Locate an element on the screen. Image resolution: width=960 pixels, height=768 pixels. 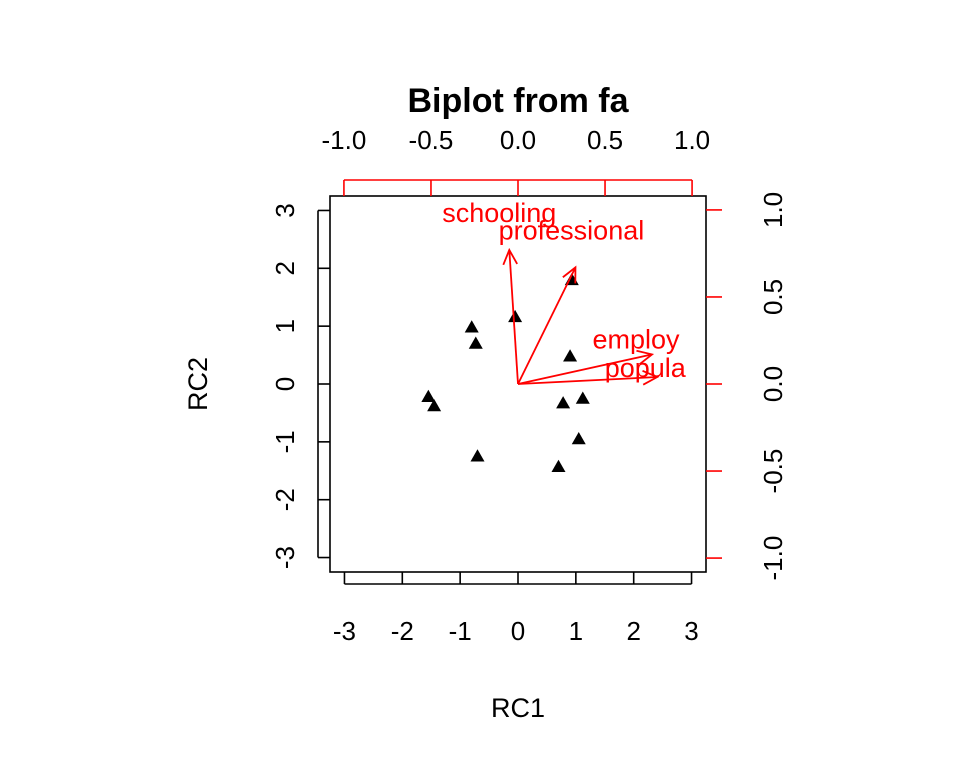
top-tick-label: 0.0 is located at coordinates (518, 140).